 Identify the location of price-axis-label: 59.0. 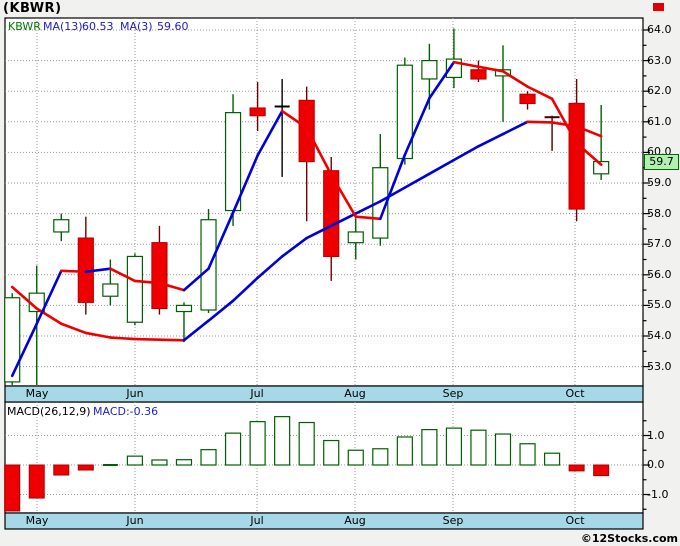
(659, 182).